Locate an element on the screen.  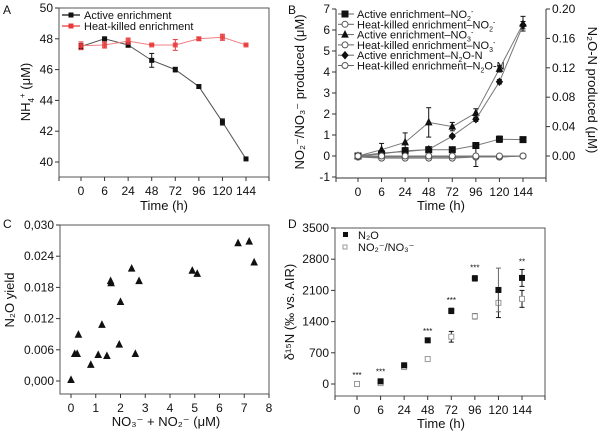
panel-label-b: B is located at coordinates (292, 10).